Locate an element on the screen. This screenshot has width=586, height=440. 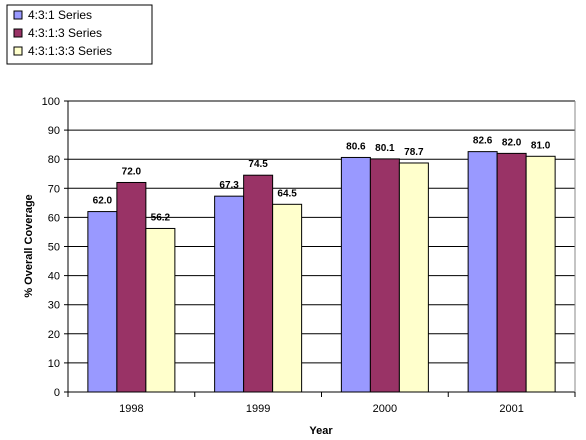
data-label: 74.5 is located at coordinates (258, 164).